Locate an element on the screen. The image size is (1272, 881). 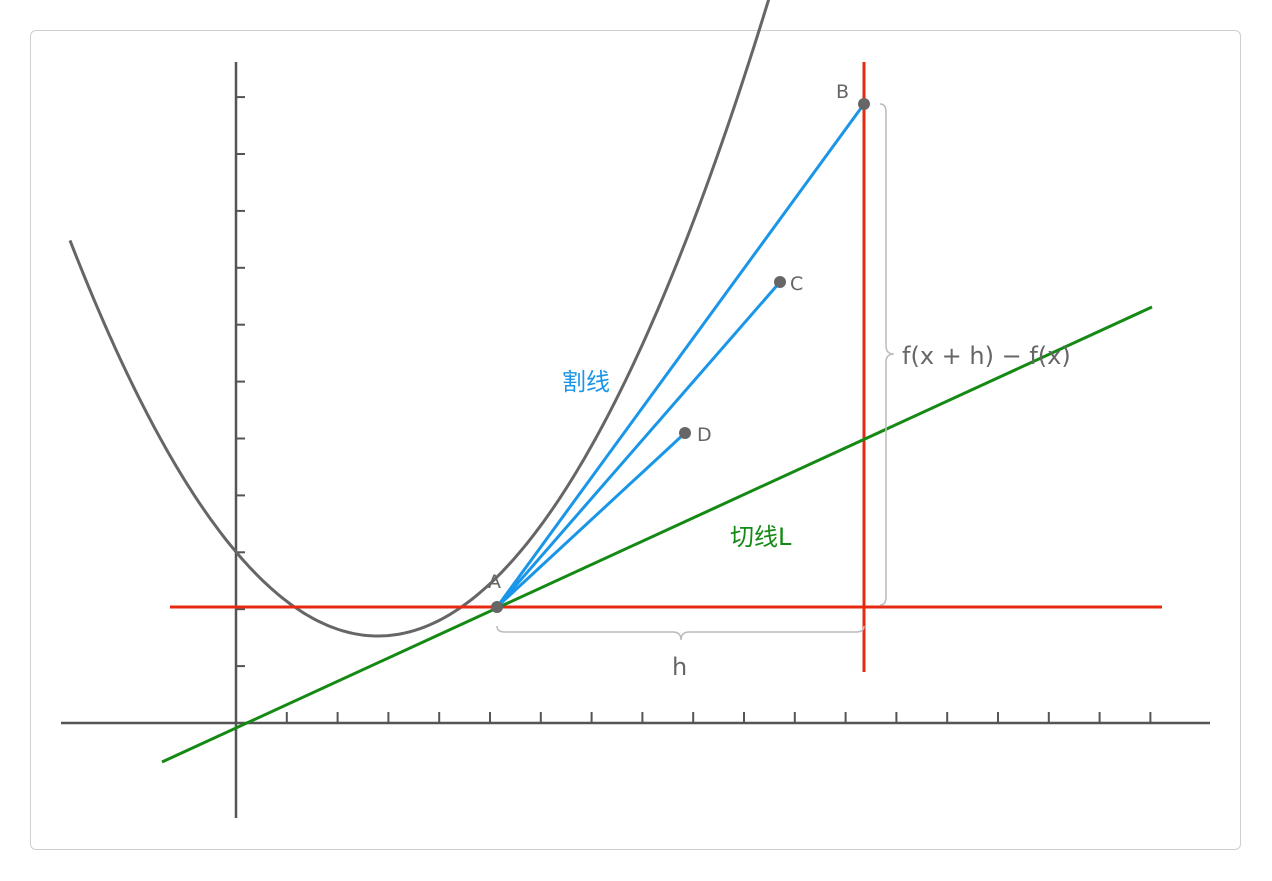
tangent-label: 切线L is located at coordinates (761, 537).